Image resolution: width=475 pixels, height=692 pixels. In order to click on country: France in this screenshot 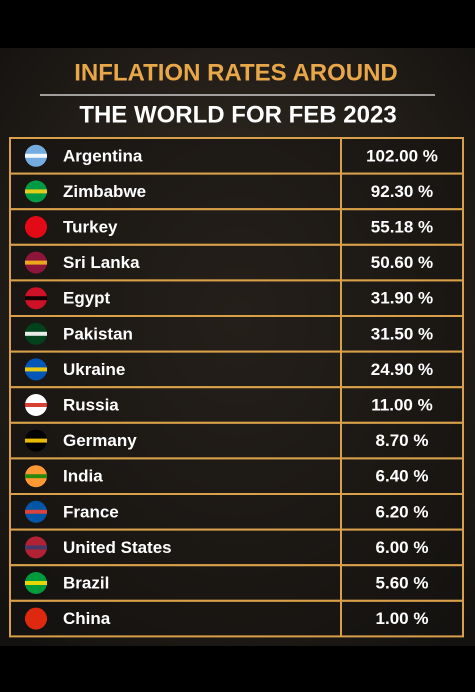, I will do `click(91, 511)`.